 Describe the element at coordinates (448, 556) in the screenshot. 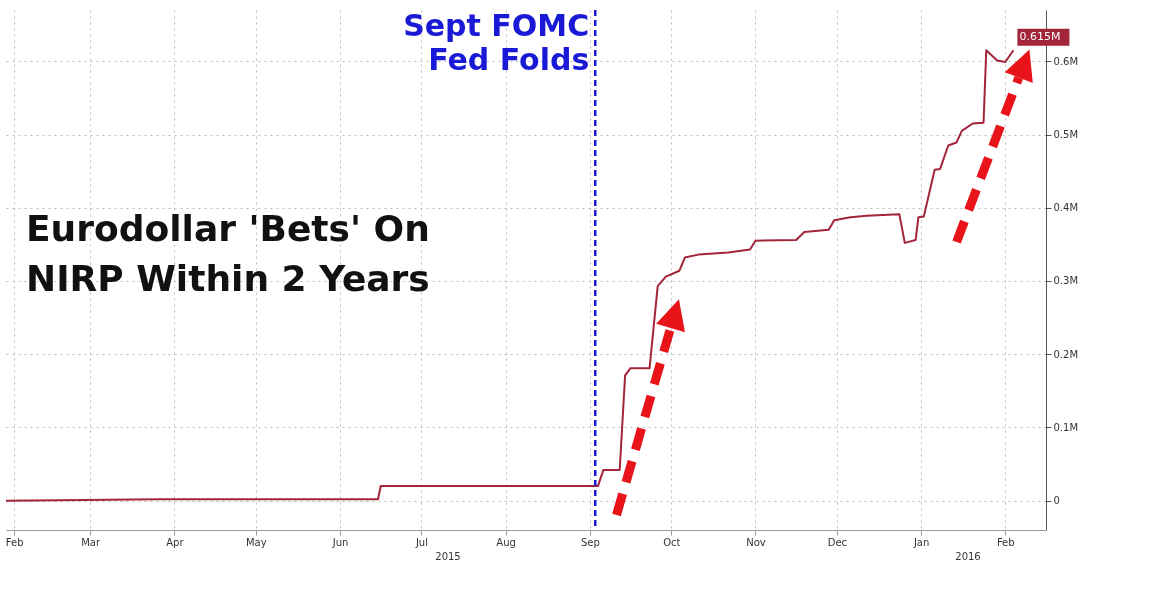

I see `text: 2015` at that location.